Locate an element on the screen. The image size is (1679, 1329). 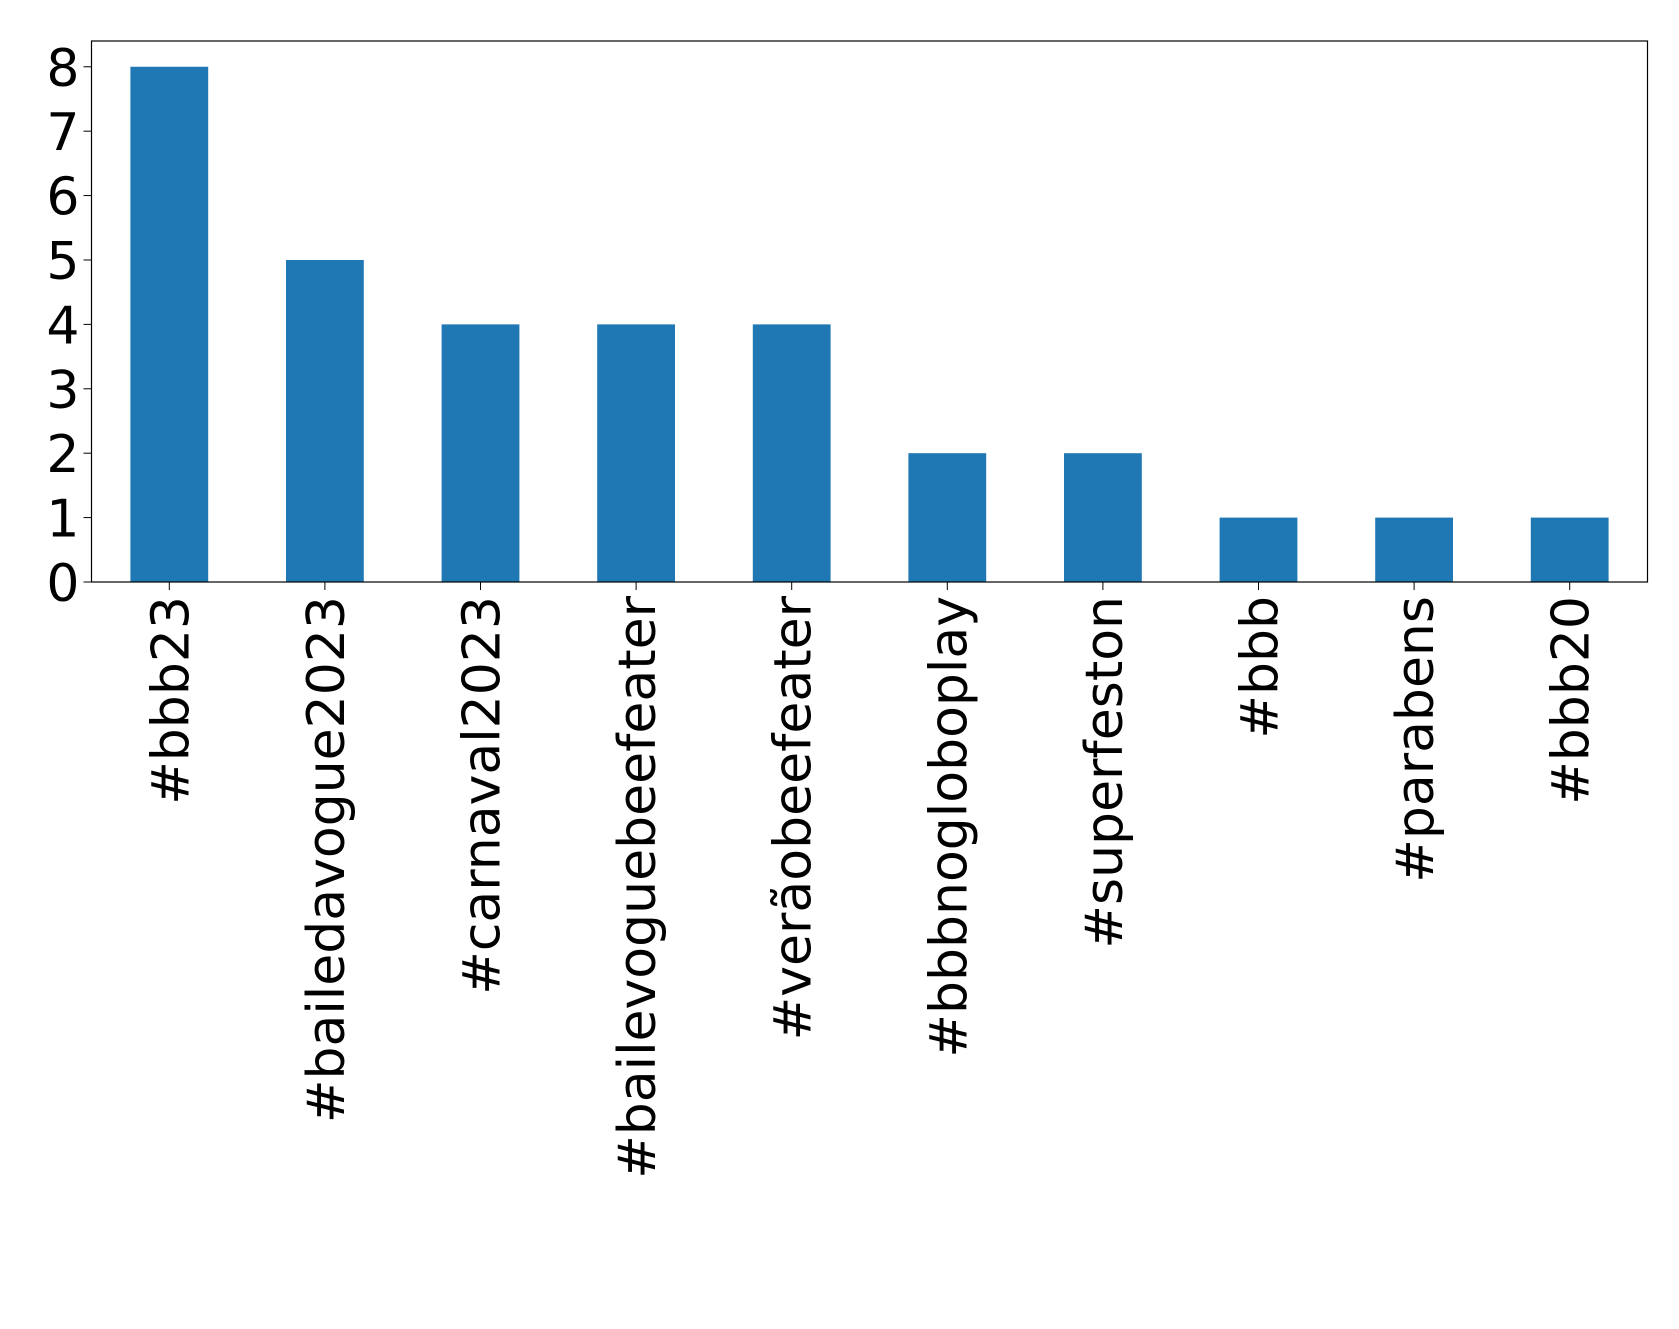
x-tick-label: #bbb20 is located at coordinates (1572, 700).